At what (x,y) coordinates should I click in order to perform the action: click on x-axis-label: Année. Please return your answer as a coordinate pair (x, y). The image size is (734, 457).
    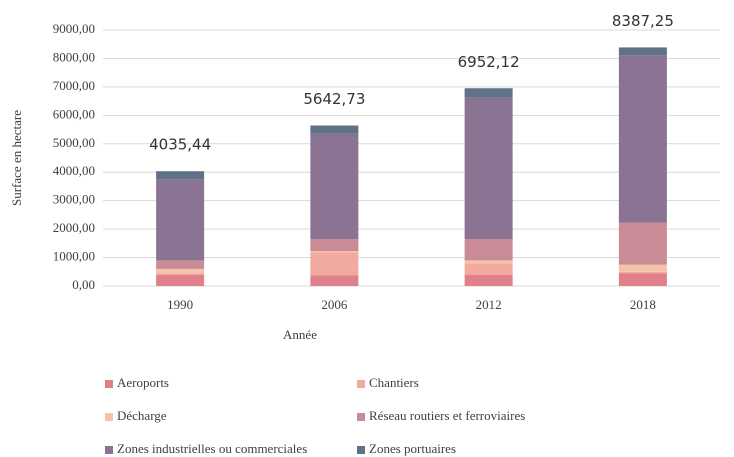
    Looking at the image, I should click on (300, 334).